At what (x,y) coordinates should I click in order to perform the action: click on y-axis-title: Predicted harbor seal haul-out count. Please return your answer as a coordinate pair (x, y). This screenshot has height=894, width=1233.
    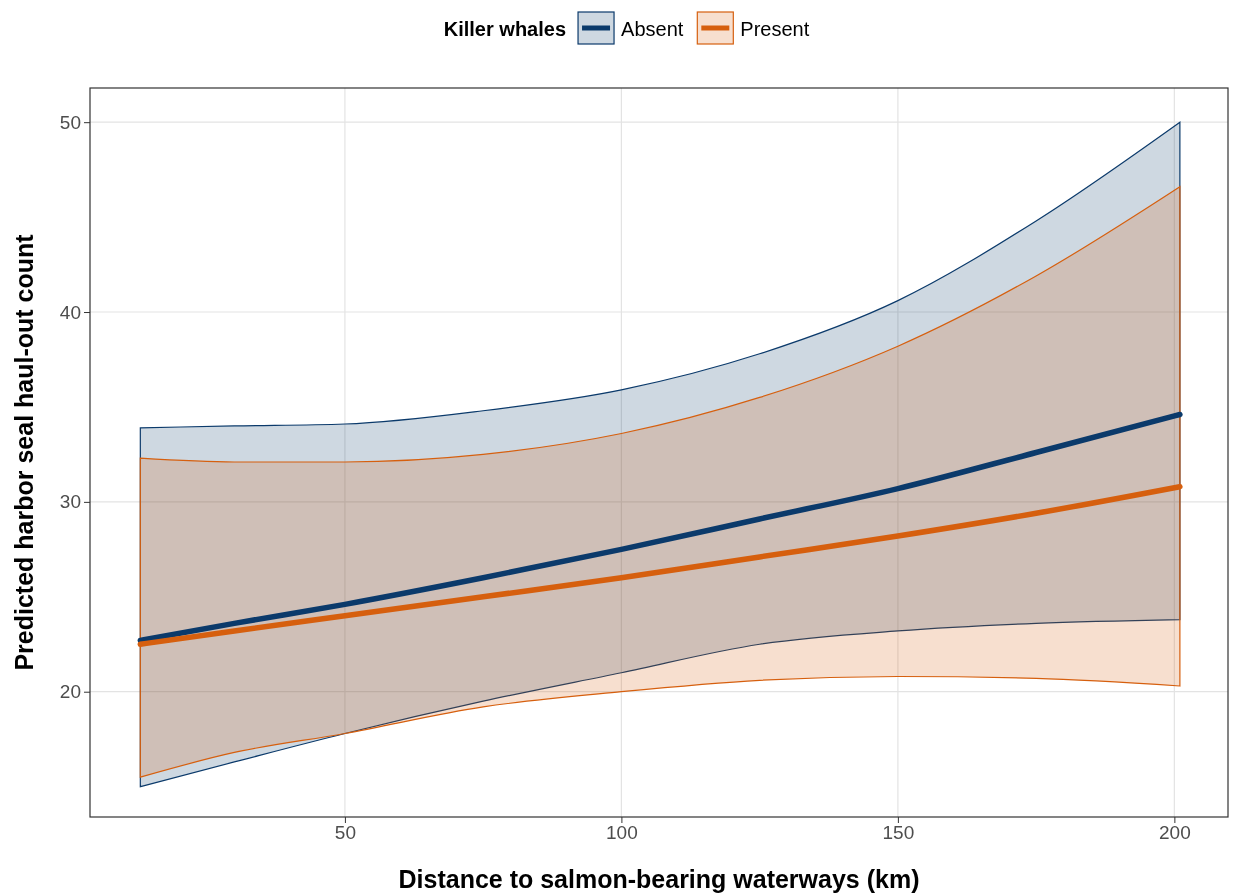
    Looking at the image, I should click on (24, 452).